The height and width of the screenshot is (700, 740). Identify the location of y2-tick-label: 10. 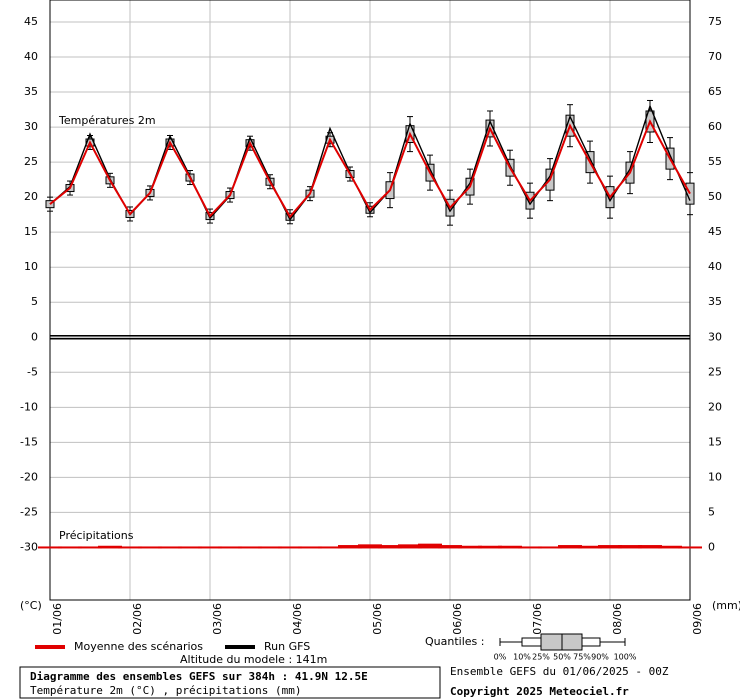
(715, 476).